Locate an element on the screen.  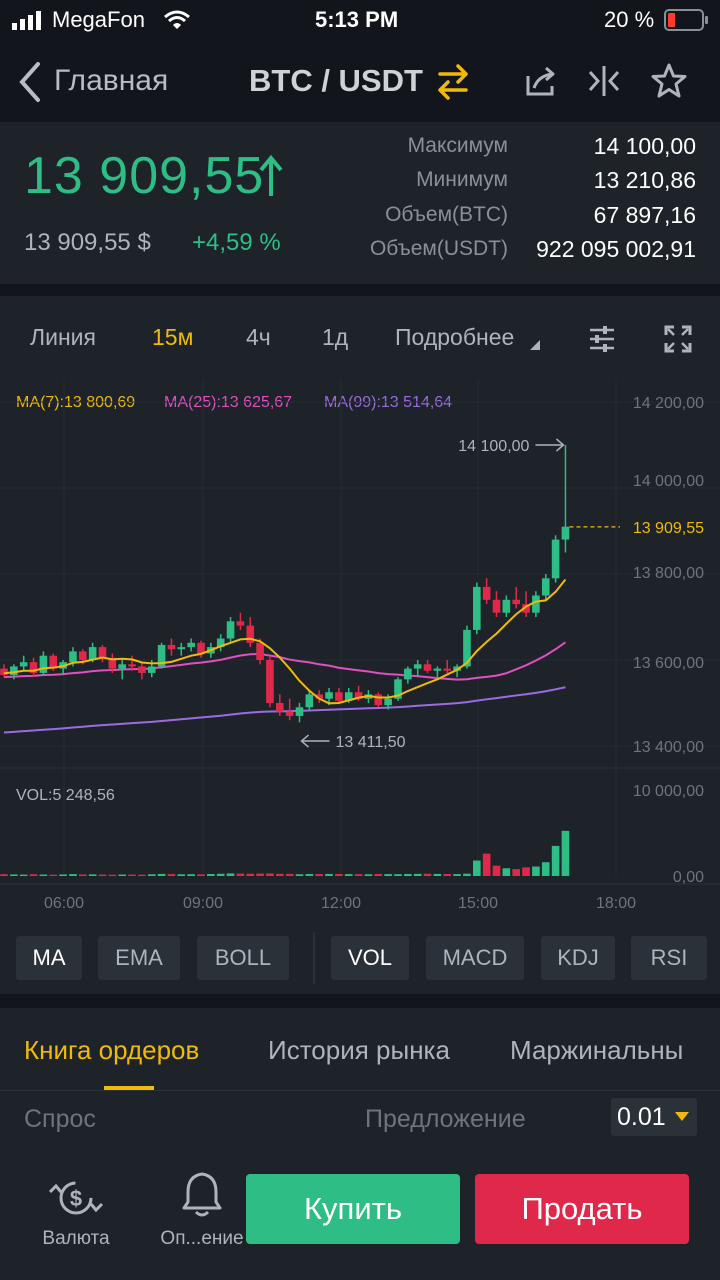
stat-low-value: 13 210,86 is located at coordinates (644, 180).